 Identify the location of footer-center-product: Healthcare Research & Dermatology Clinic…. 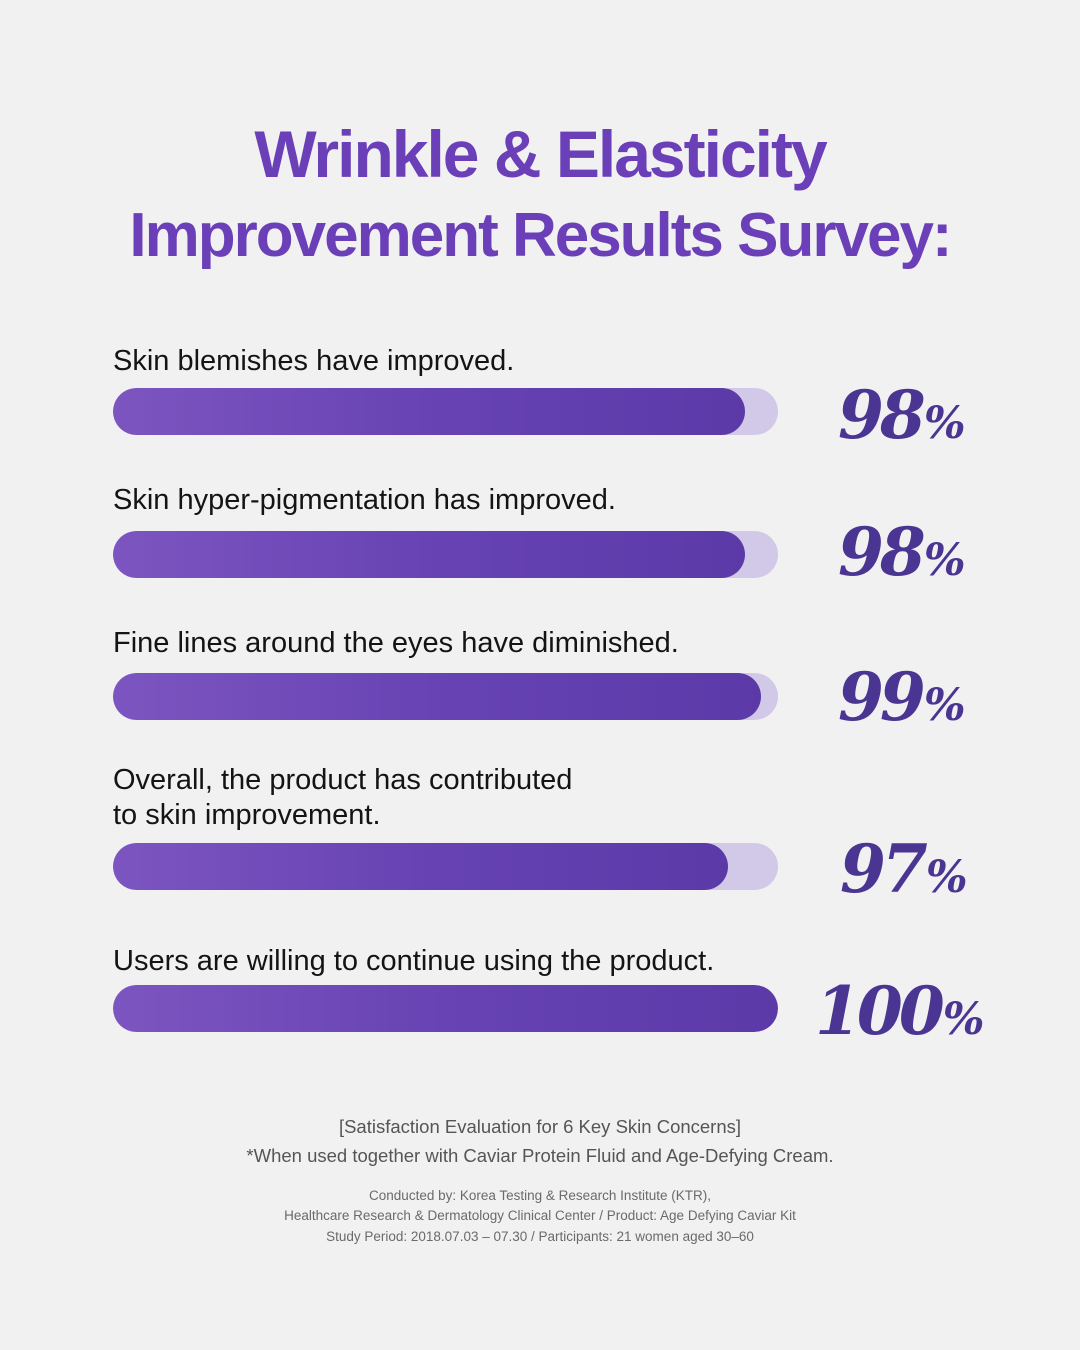
(540, 1215).